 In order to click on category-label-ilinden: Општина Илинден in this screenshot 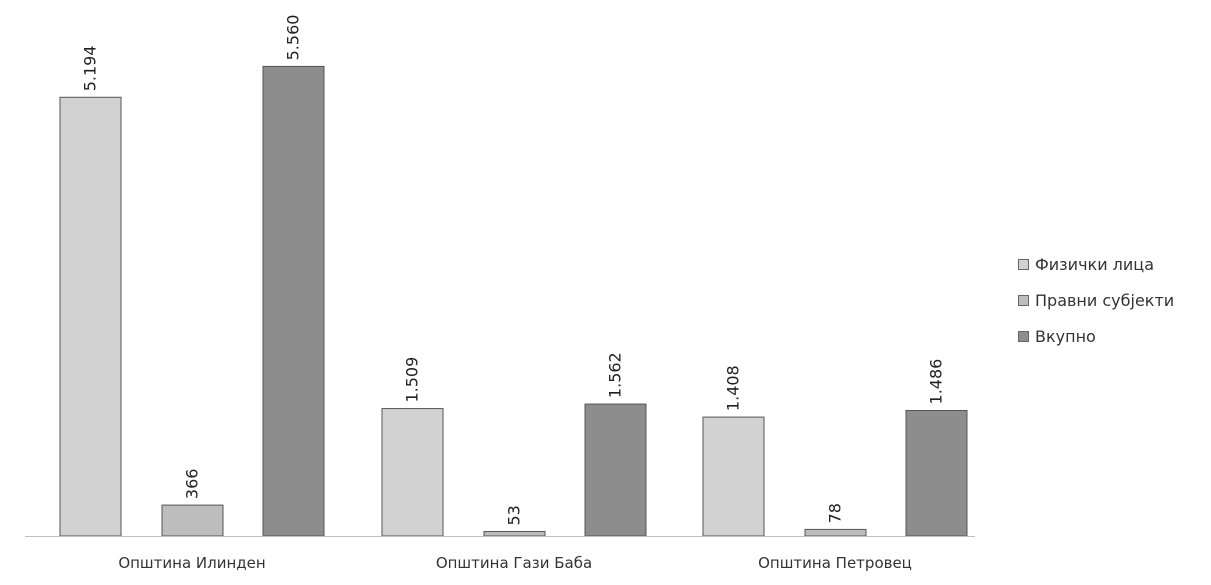, I will do `click(191, 563)`.